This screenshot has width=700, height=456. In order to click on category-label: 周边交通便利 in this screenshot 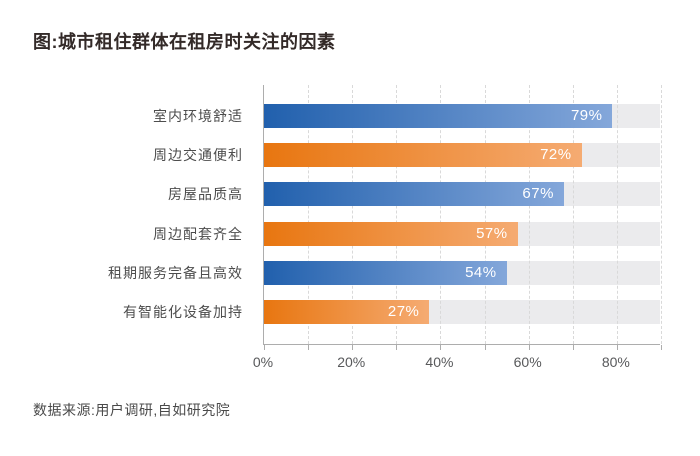, I will do `click(198, 155)`.